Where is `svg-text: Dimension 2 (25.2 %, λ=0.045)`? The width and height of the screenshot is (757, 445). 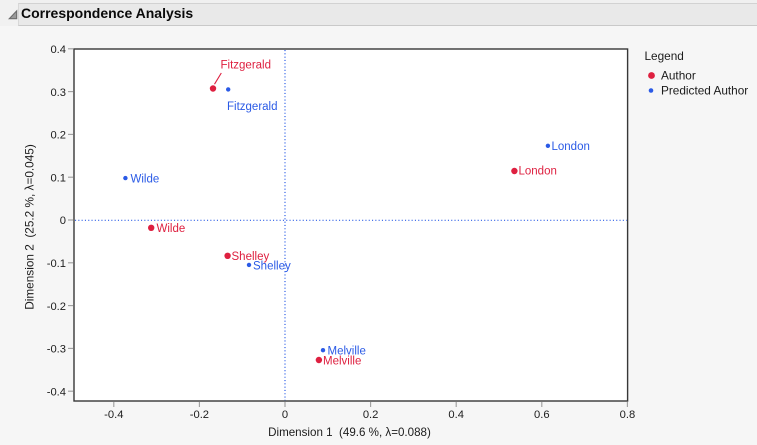
svg-text: Dimension 2 (25.2 %, λ=0.045) is located at coordinates (30, 227).